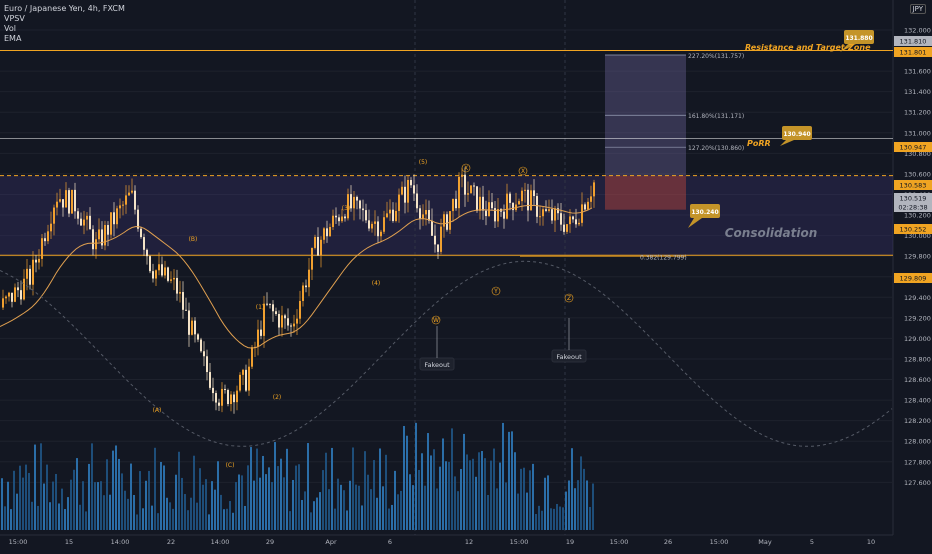 The width and height of the screenshot is (932, 554). What do you see at coordinates (917, 9) in the screenshot?
I see `currency-badge: JPY` at bounding box center [917, 9].